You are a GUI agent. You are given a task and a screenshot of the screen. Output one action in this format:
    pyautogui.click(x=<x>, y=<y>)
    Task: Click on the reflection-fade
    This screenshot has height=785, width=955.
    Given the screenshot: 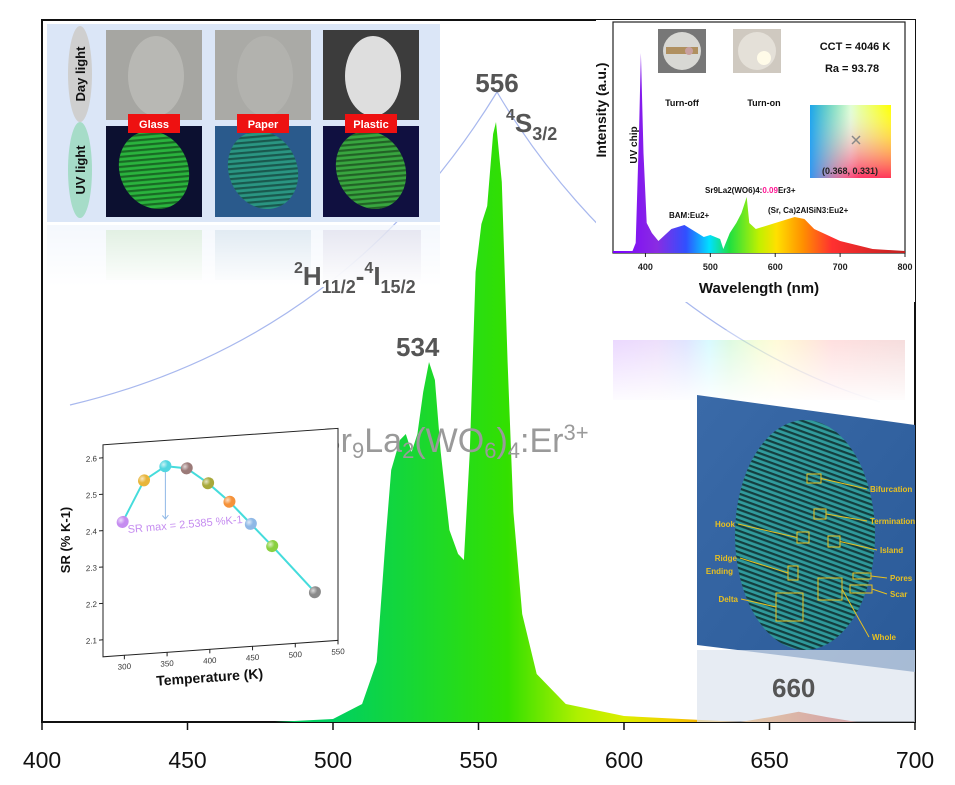 What is the action you would take?
    pyautogui.click(x=759, y=367)
    